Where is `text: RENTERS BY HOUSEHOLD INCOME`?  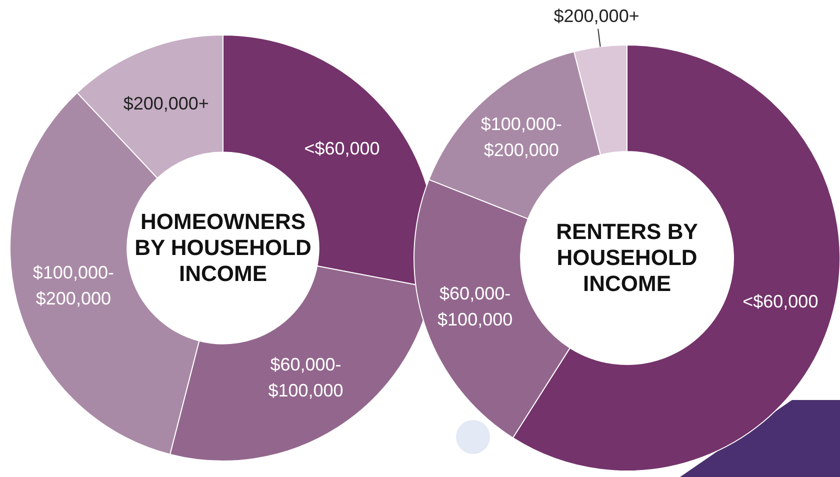 text: RENTERS BY HOUSEHOLD INCOME is located at coordinates (627, 258).